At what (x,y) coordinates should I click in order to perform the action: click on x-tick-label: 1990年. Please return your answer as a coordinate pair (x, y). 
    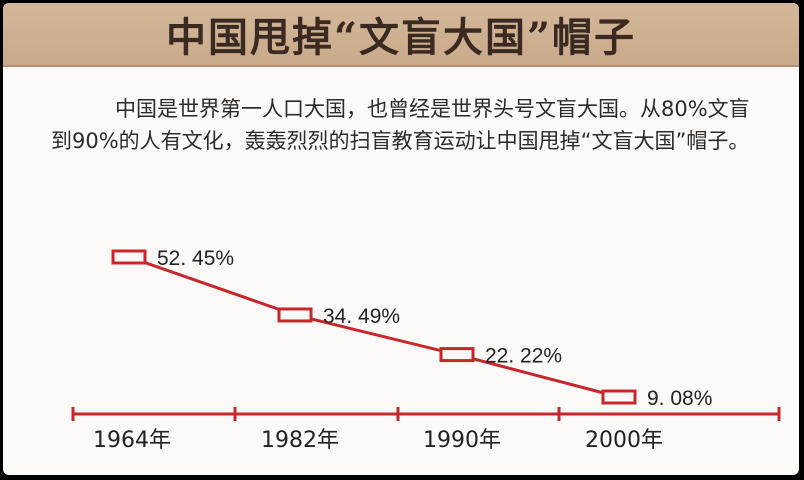
    Looking at the image, I should click on (462, 440).